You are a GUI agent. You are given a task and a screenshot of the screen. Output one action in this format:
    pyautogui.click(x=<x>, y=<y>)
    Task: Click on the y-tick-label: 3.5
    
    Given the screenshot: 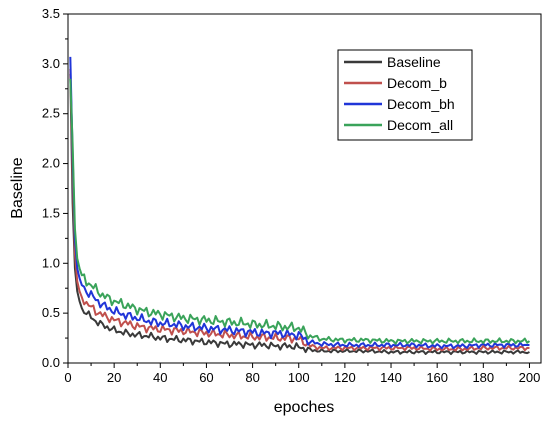 What is the action you would take?
    pyautogui.click(x=51, y=13)
    